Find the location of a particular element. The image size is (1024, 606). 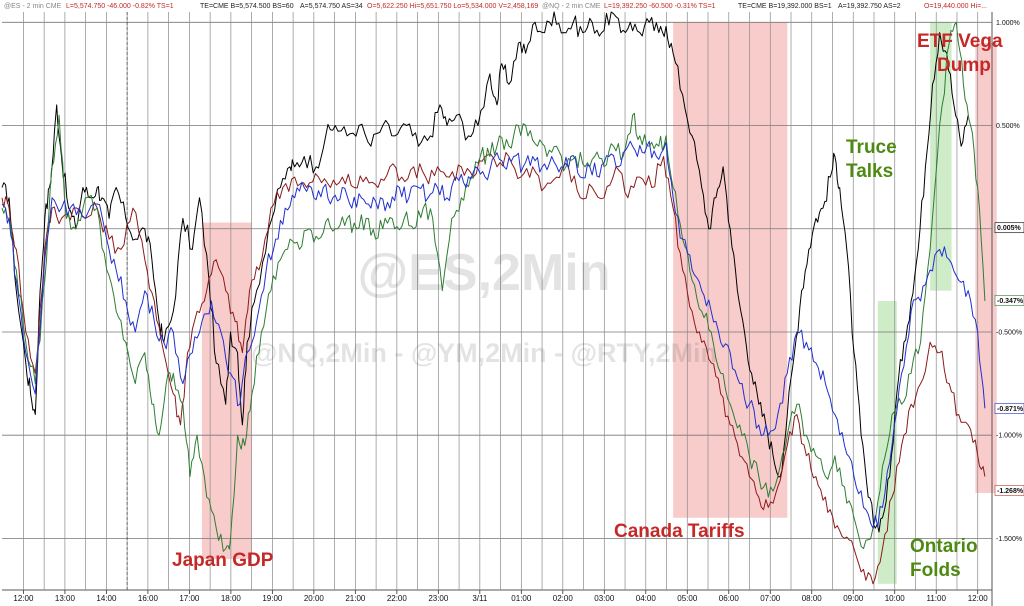

last-value-label: -0.347% is located at coordinates (1010, 301).